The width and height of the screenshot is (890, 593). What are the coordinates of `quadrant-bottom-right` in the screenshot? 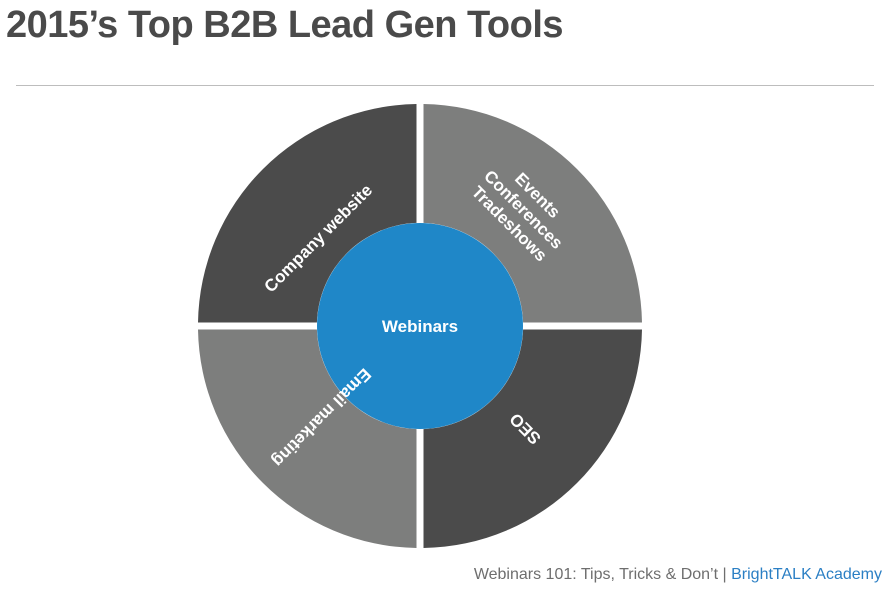 It's located at (532, 438).